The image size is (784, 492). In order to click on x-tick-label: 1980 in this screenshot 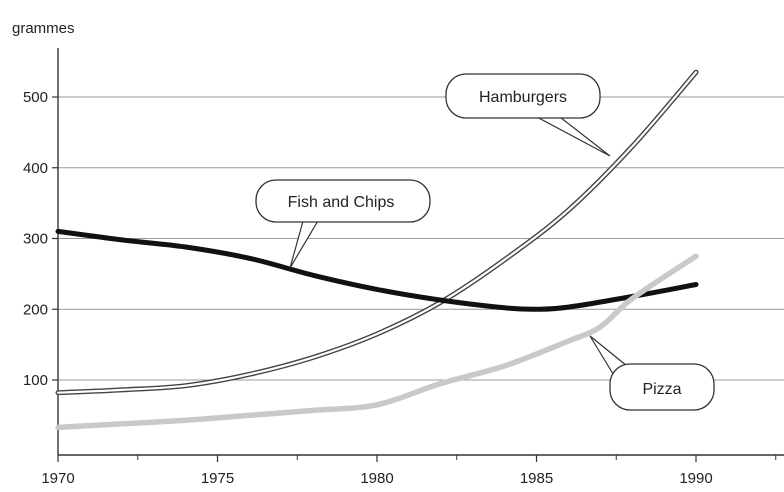, I will do `click(376, 478)`.